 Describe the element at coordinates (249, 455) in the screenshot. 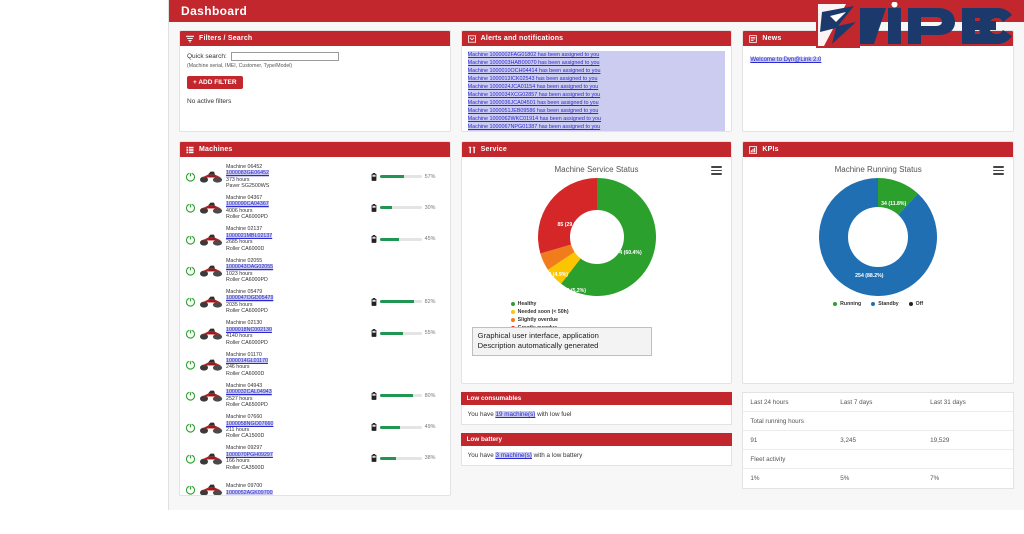

I see `machine-serial-link: 1000070PGH09297` at that location.